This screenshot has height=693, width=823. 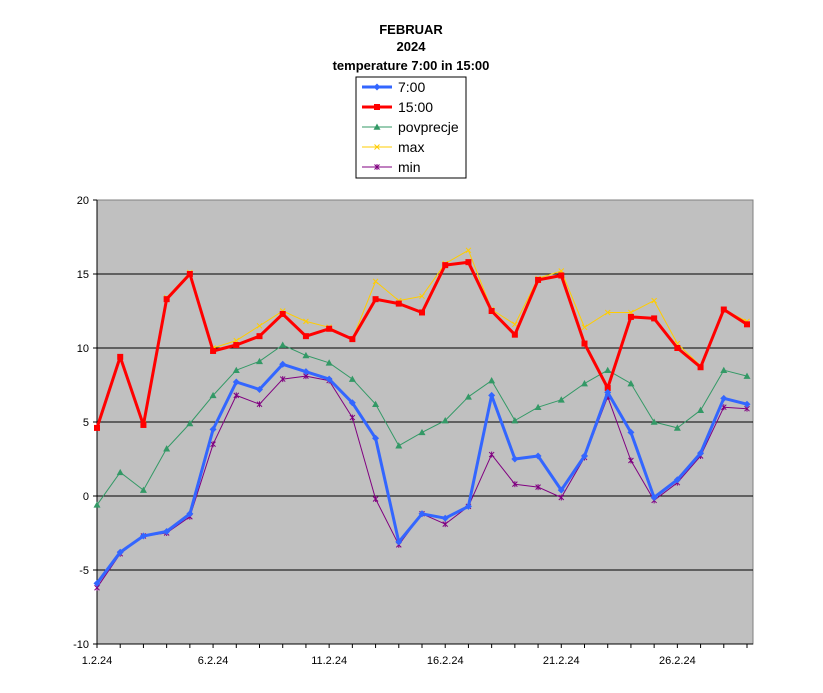 I want to click on y-tick-label: 20, so click(x=83, y=201).